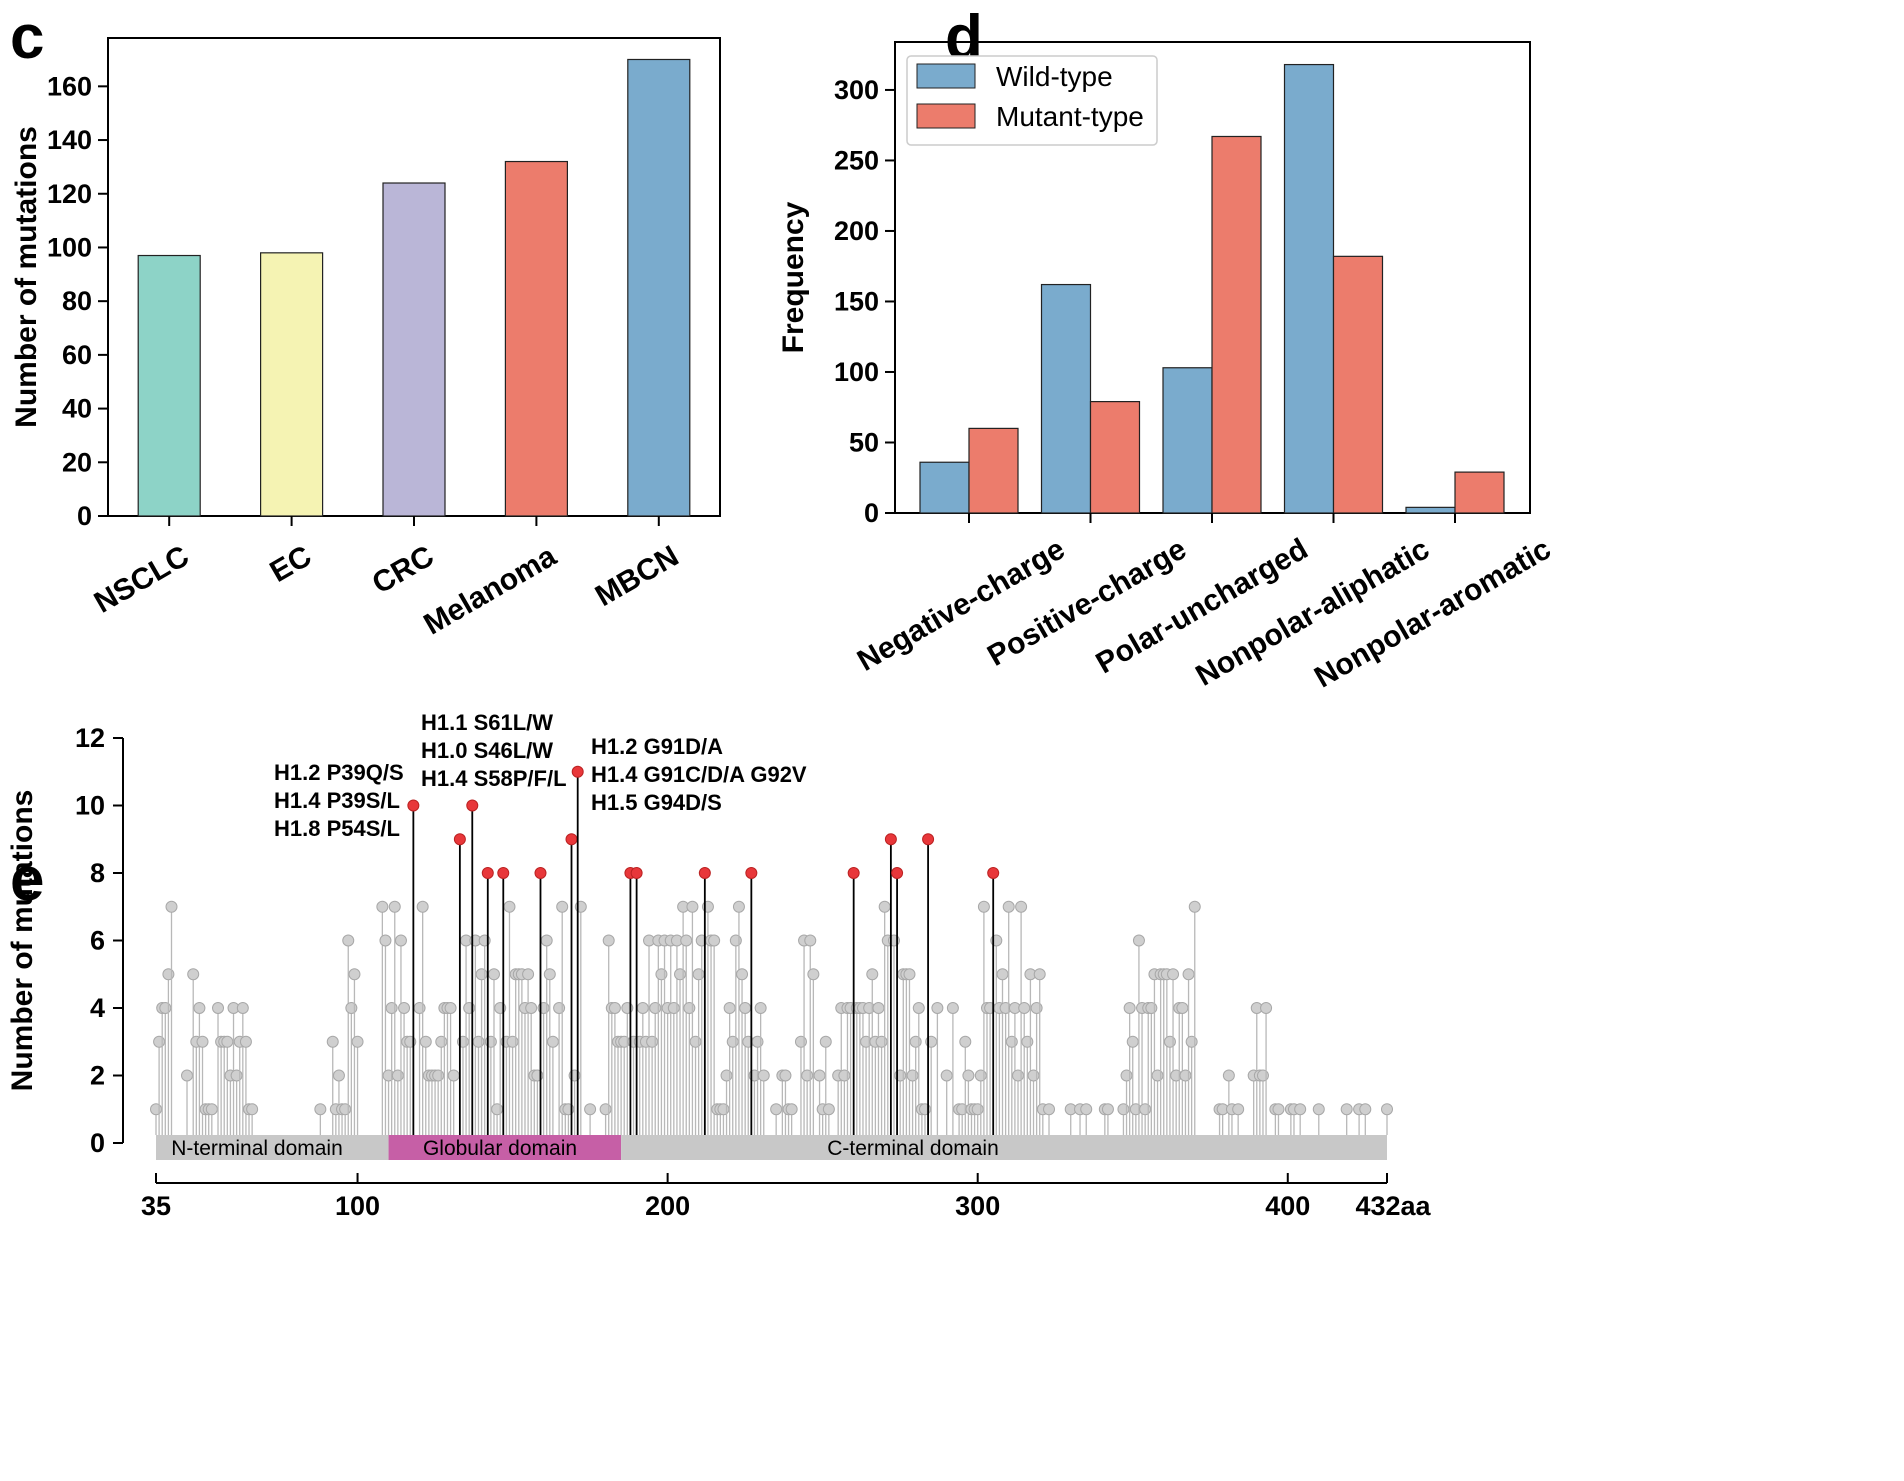 The height and width of the screenshot is (1481, 1904). Describe the element at coordinates (490, 590) in the screenshot. I see `x-tick-label: Melanoma` at that location.